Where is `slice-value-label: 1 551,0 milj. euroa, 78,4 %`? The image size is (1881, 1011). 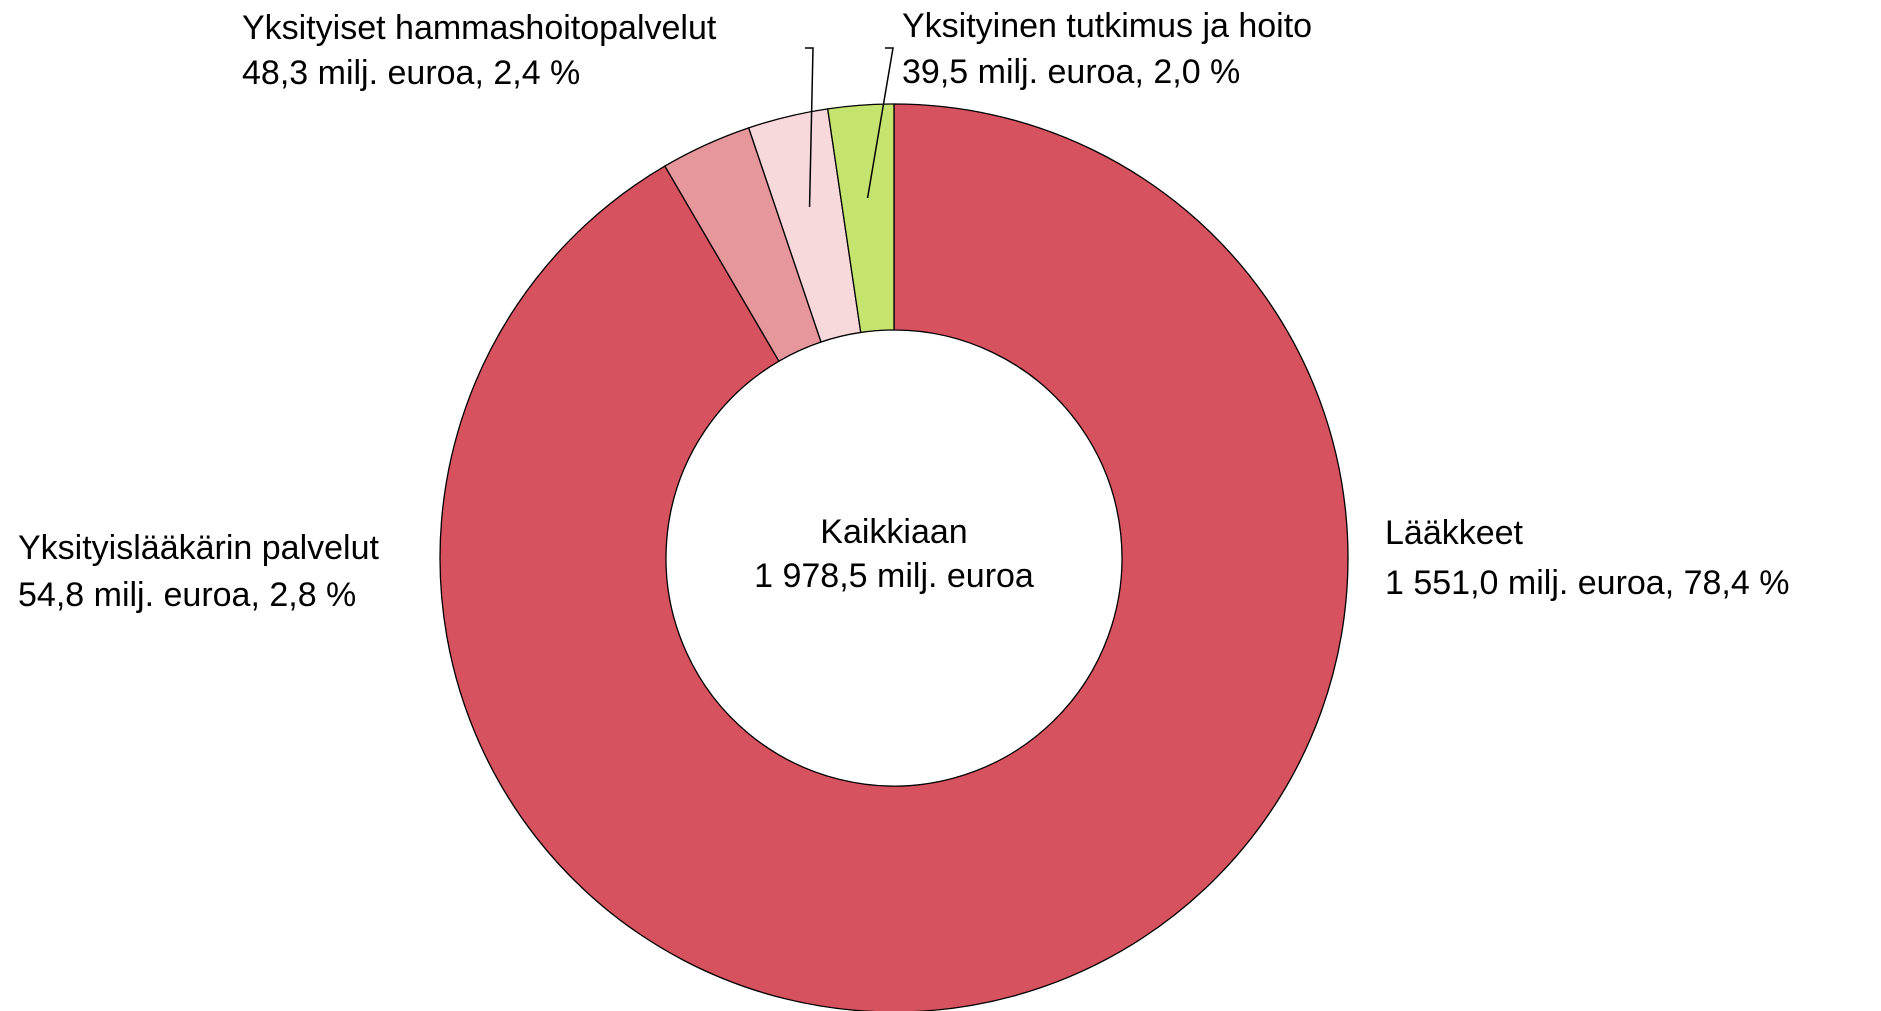
slice-value-label: 1 551,0 milj. euroa, 78,4 % is located at coordinates (1587, 583).